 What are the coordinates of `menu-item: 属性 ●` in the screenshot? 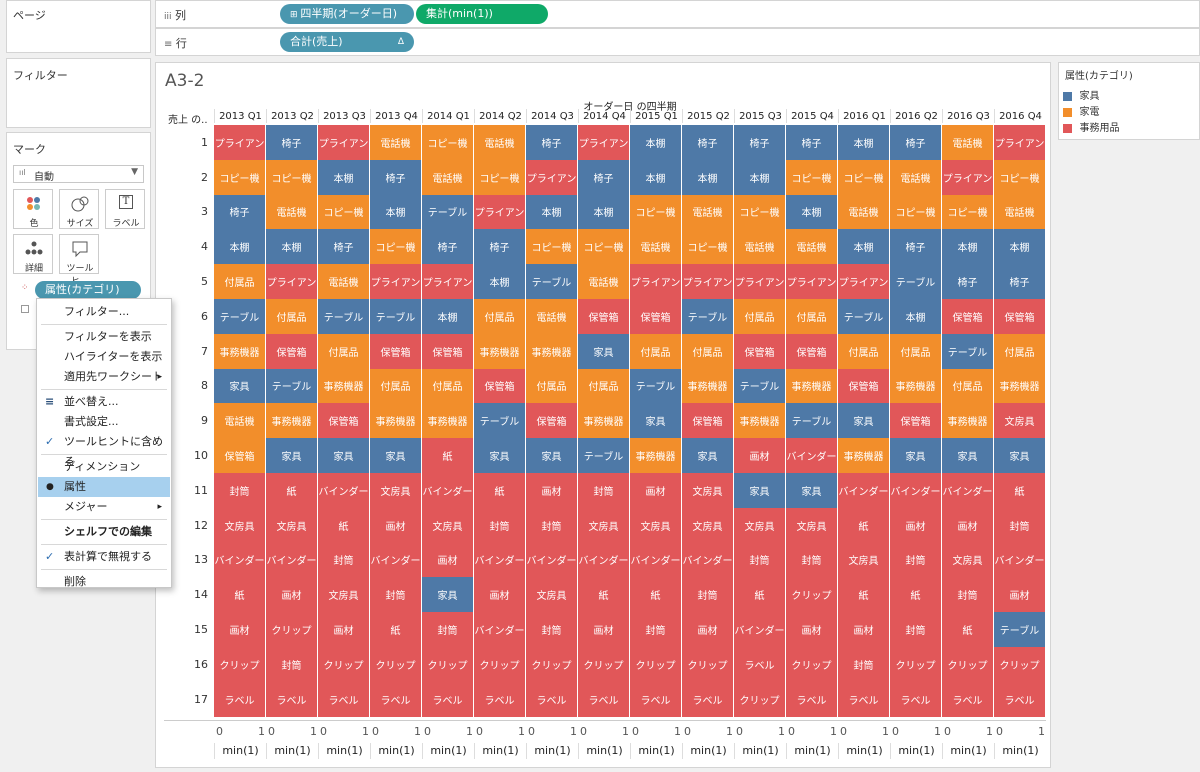 It's located at (104, 487).